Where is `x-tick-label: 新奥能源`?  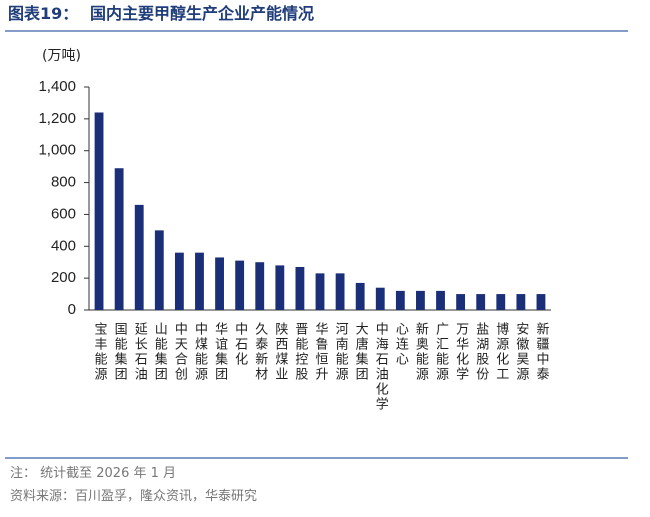 x-tick-label: 新奥能源 is located at coordinates (421, 351).